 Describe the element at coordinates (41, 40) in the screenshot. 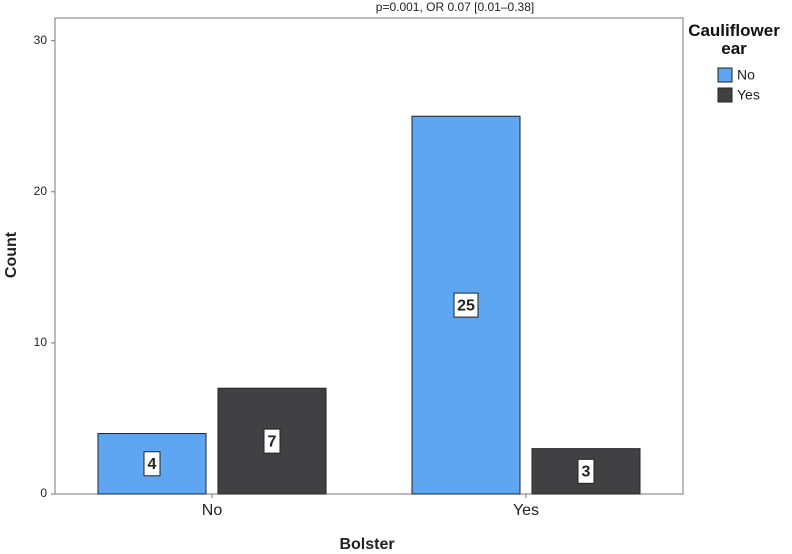

I see `y-tick-label: 30` at that location.